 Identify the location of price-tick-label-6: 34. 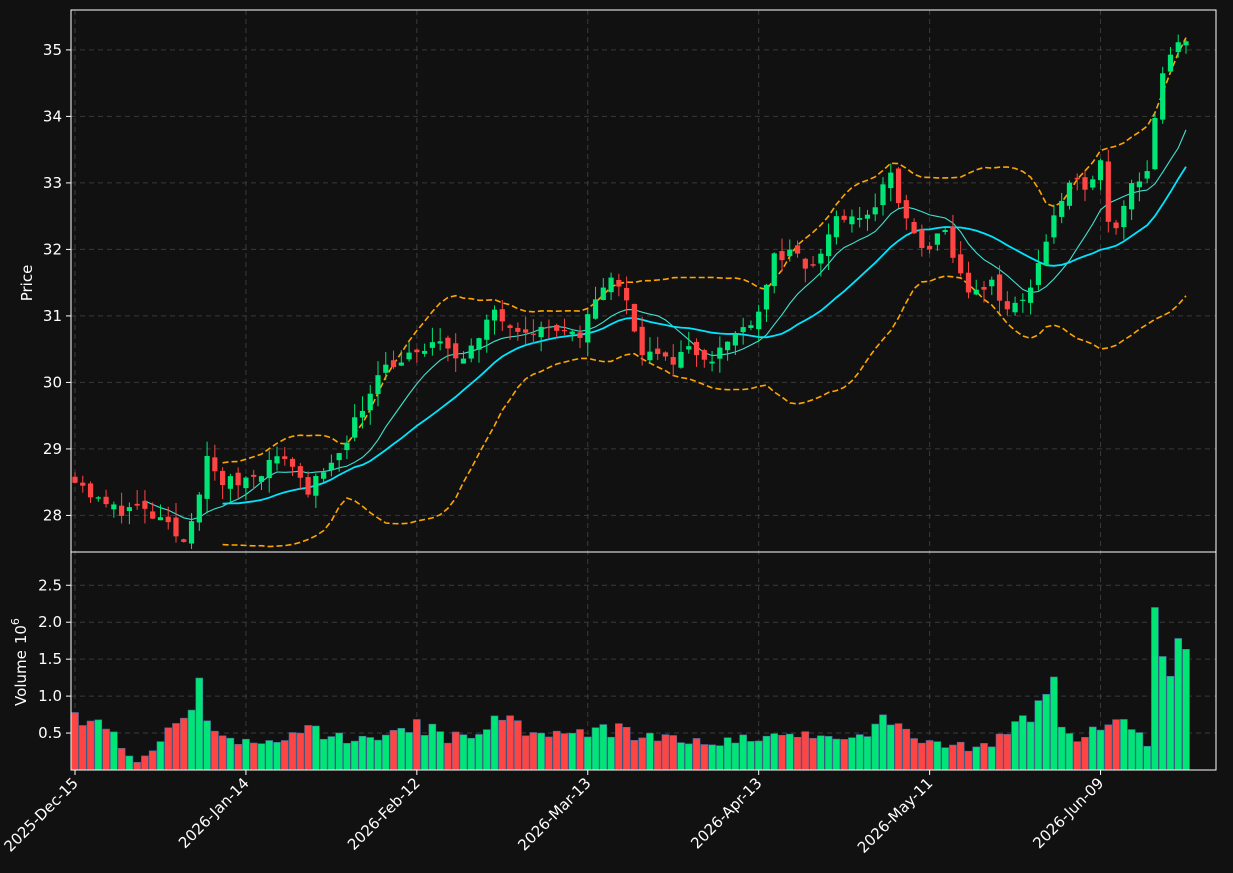
(52, 116).